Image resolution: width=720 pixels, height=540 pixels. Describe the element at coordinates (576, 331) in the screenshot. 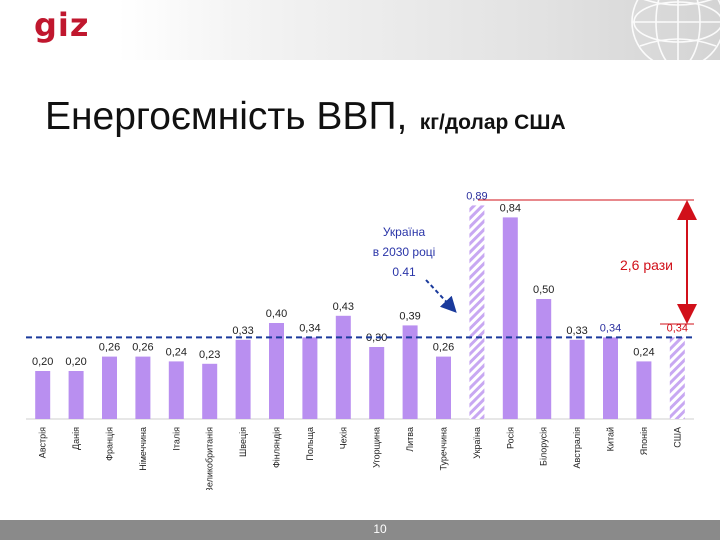

I see `value-label-17: 0,33` at that location.